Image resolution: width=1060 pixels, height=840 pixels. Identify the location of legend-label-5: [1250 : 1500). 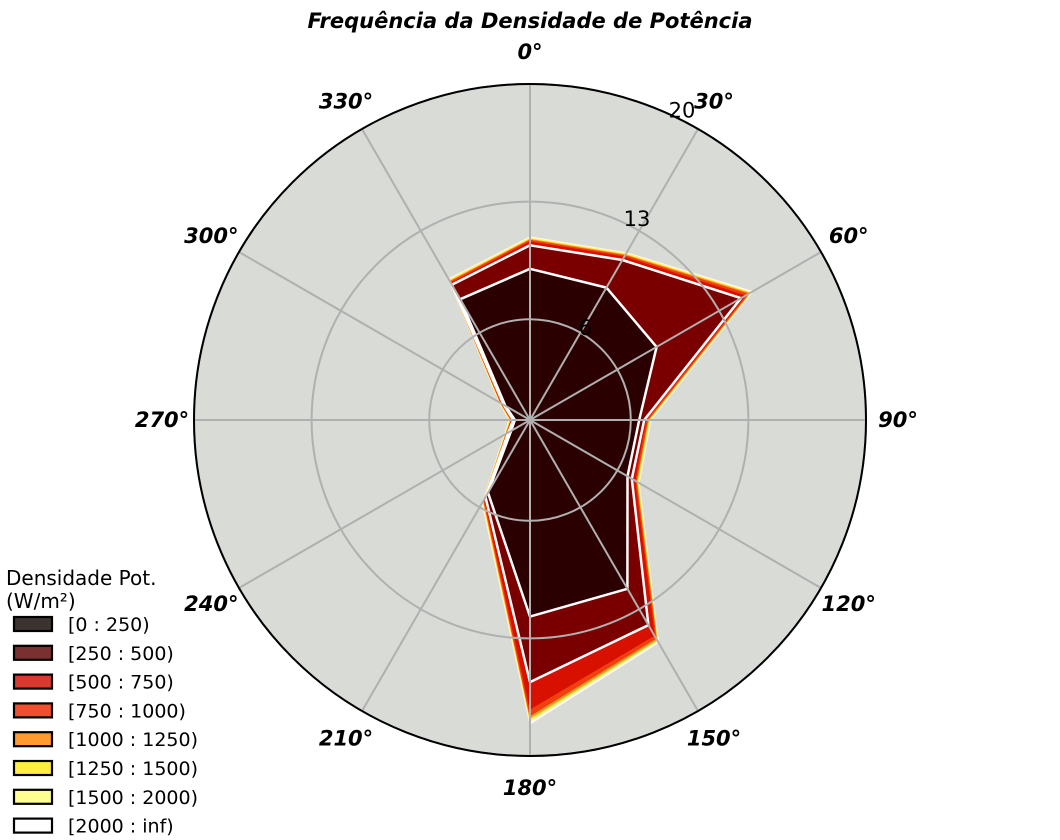
(133, 769).